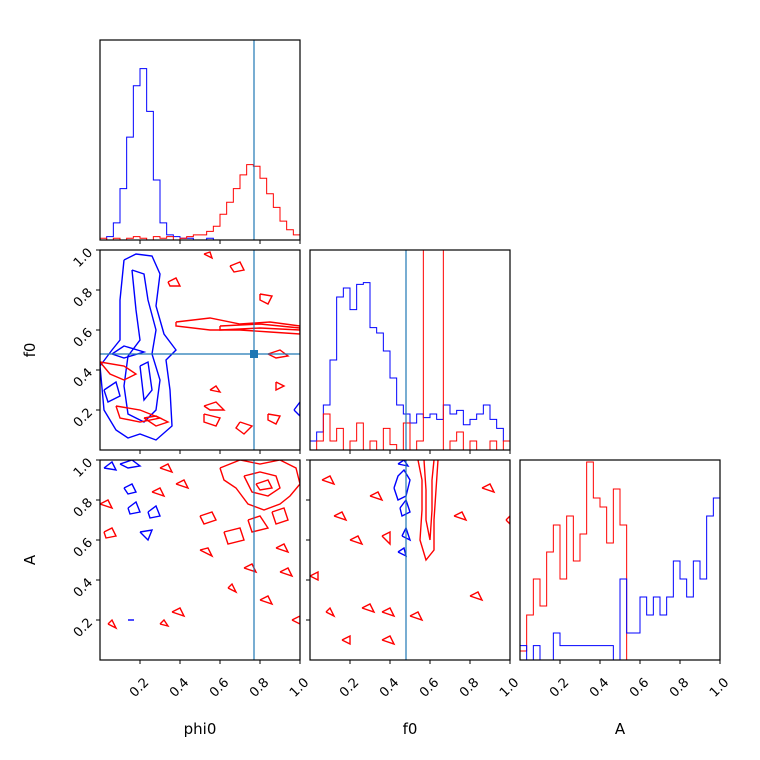  I want to click on panel-frame-f0-A, so click(410, 560).